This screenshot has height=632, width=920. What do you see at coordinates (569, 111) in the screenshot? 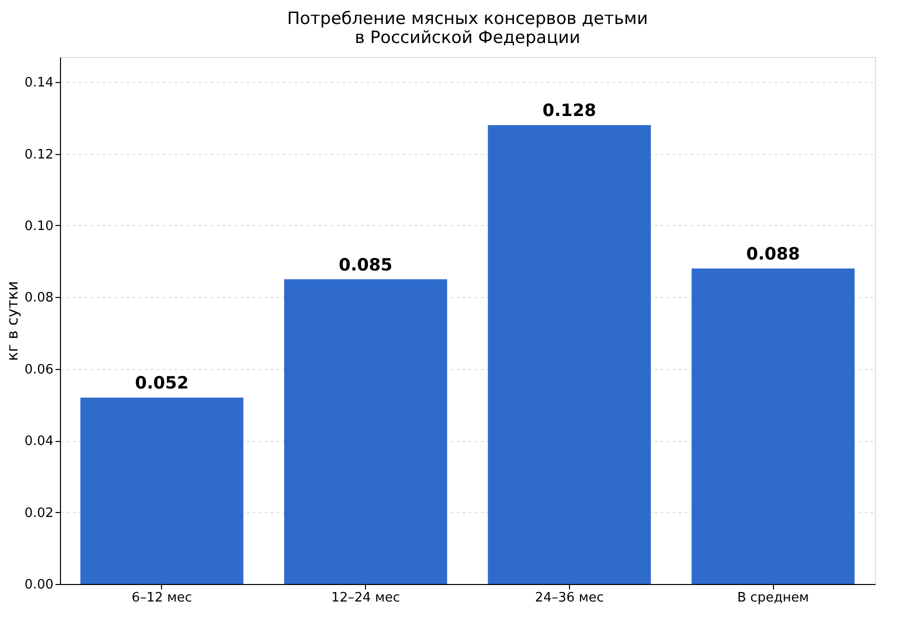
I see `data-label: 0.128` at bounding box center [569, 111].